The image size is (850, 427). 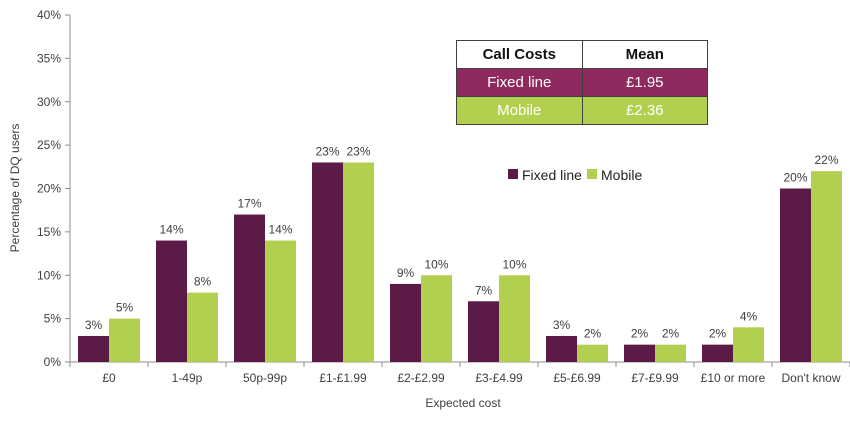 What do you see at coordinates (463, 403) in the screenshot?
I see `x-axis-title: Expected cost` at bounding box center [463, 403].